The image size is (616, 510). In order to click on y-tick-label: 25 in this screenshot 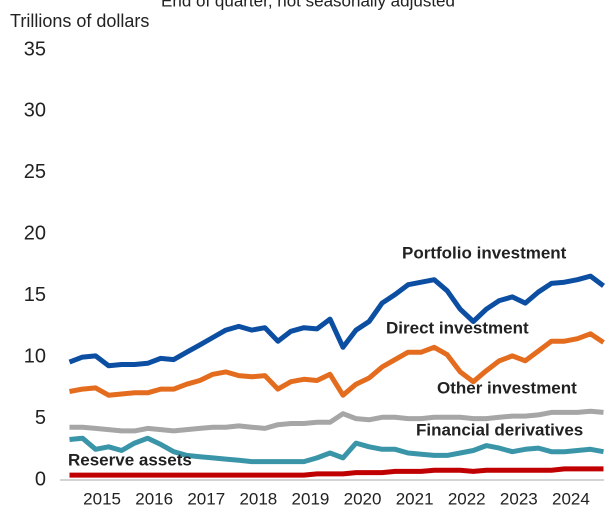, I will do `click(35, 172)`.